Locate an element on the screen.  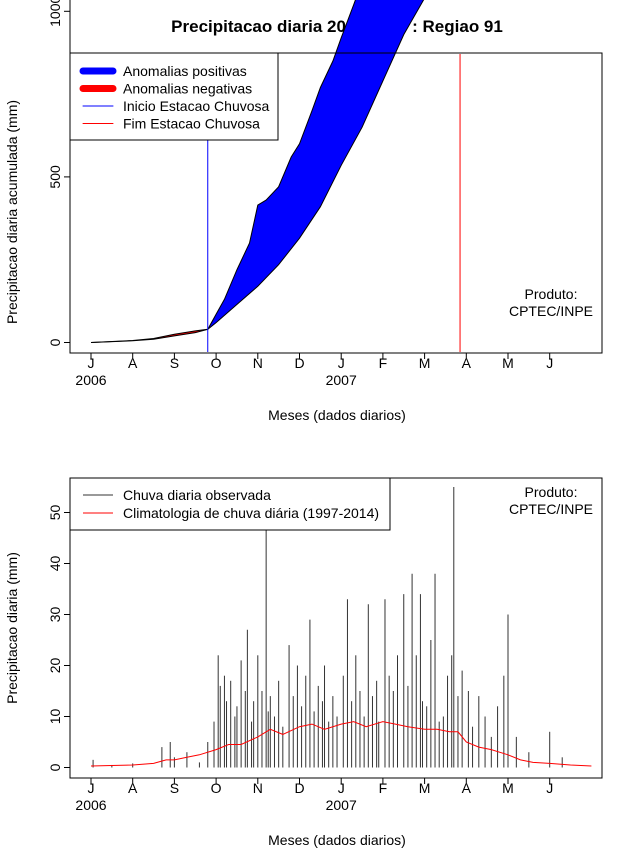
y-tick-label: 20 is located at coordinates (55, 666).